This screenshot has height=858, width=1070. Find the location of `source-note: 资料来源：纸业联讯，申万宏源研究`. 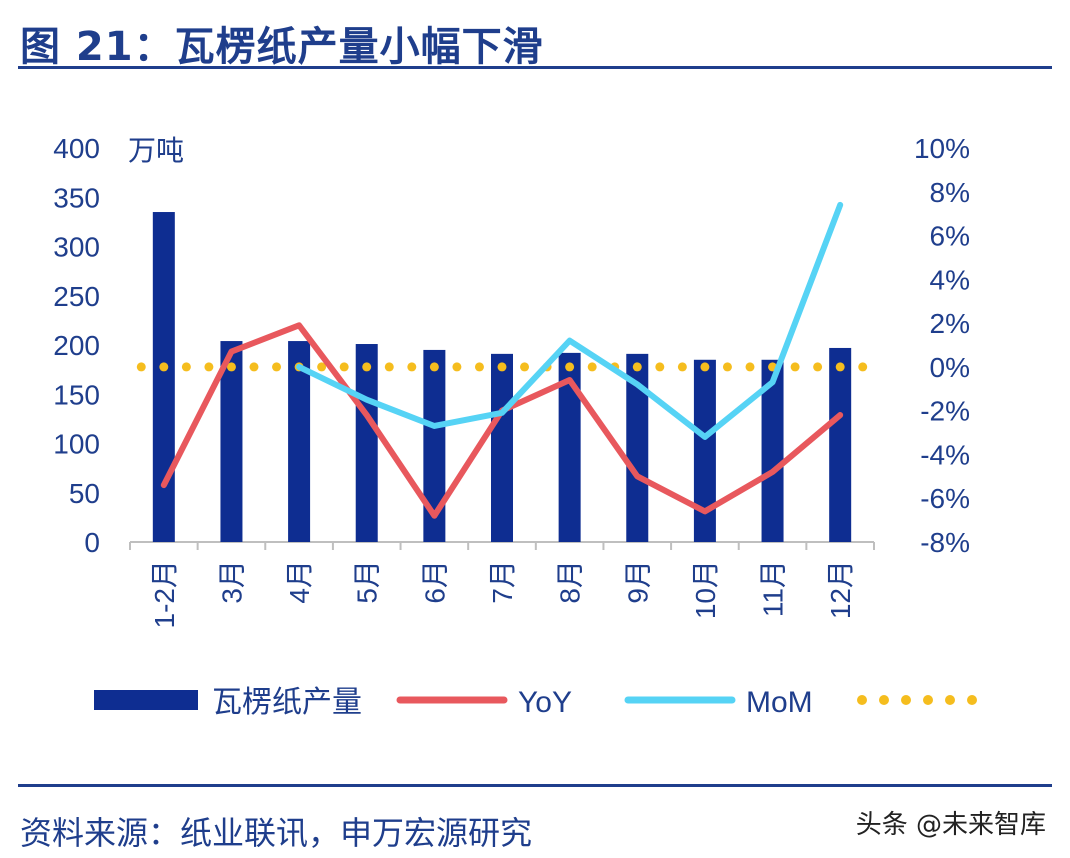

source-note: 资料来源：纸业联讯，申万宏源研究 is located at coordinates (276, 833).